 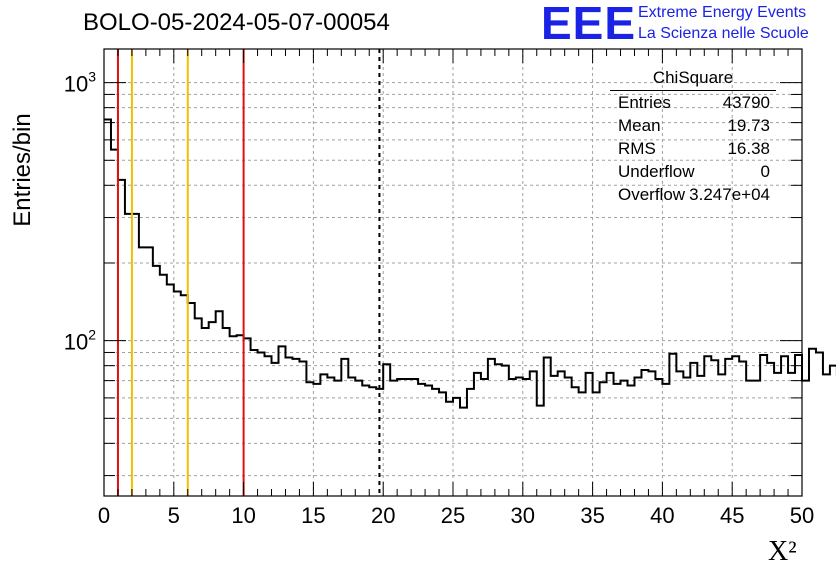 I want to click on stat-value: 3.247e+04, so click(x=729, y=194).